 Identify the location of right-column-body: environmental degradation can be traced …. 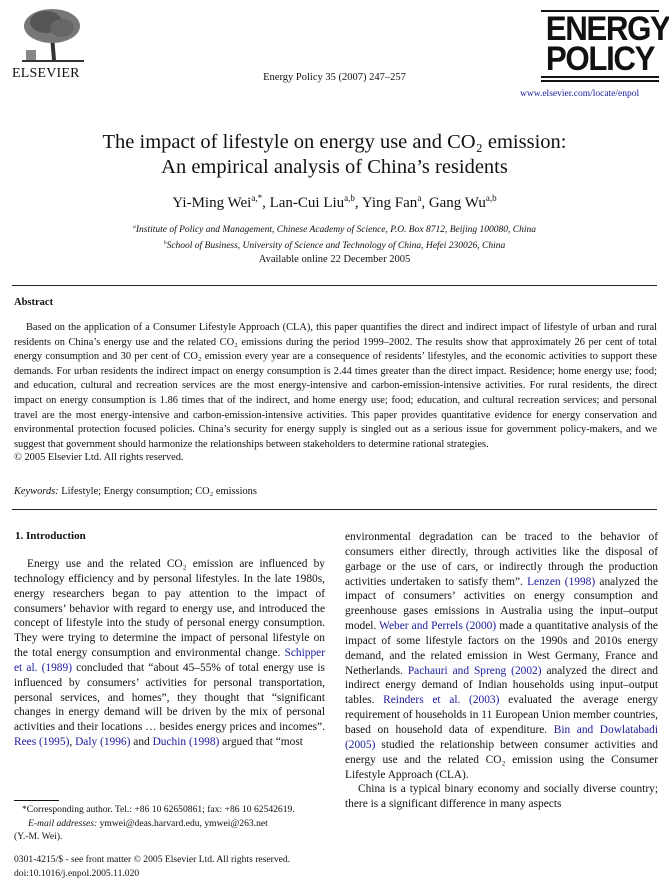
(501, 671).